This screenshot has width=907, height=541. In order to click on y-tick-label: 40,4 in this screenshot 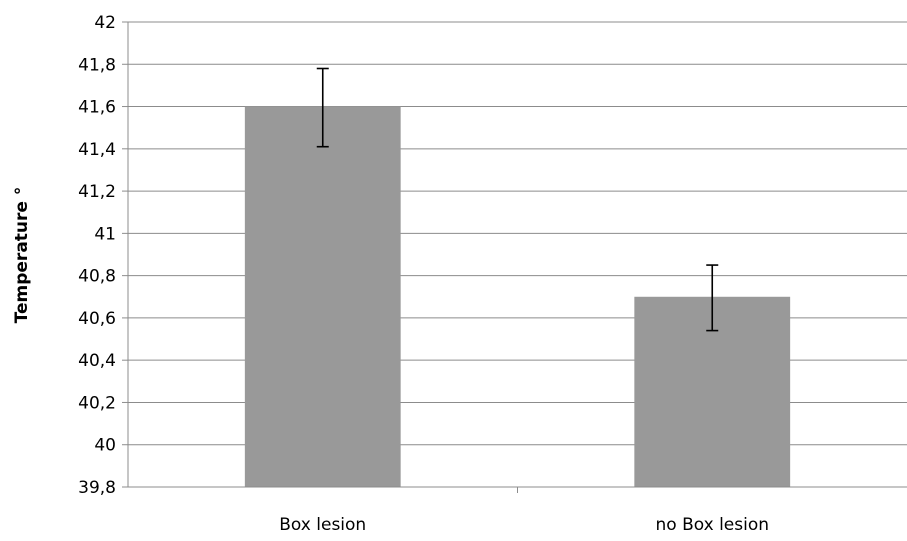, I will do `click(97, 361)`.